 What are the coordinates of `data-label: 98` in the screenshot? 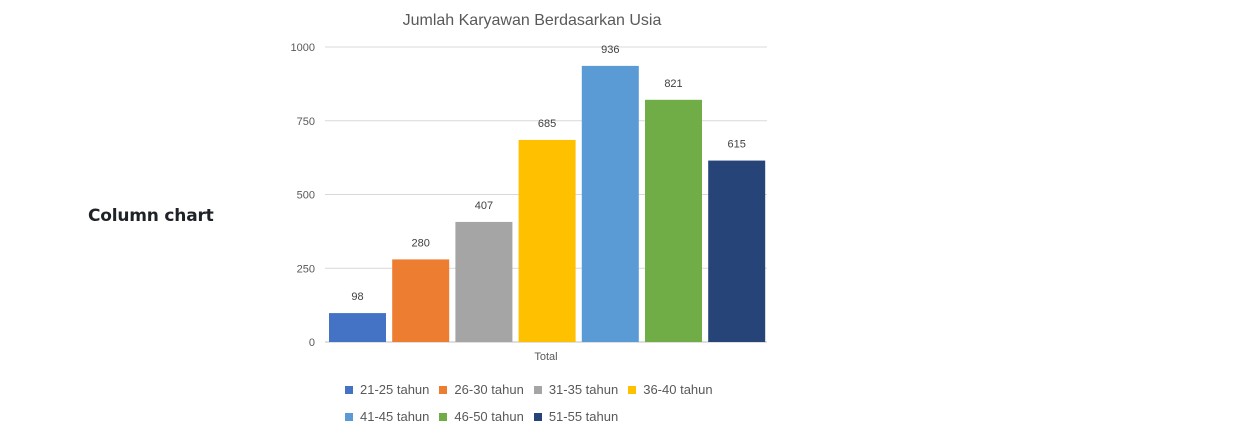 It's located at (357, 297).